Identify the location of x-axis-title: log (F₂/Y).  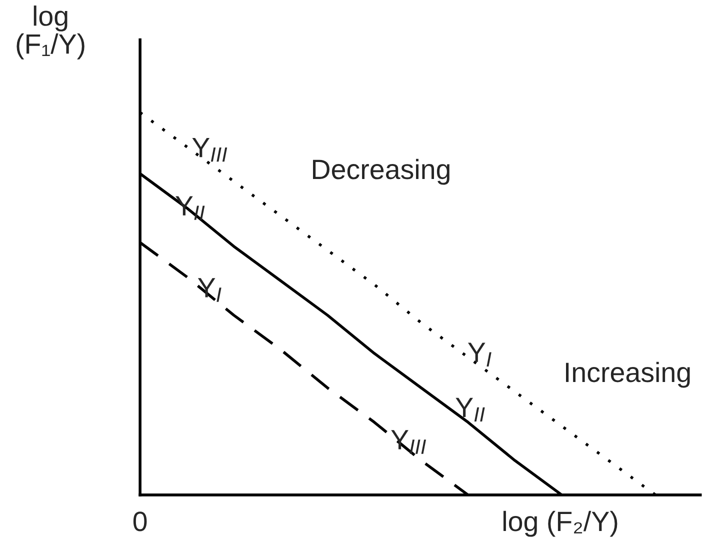
(561, 523).